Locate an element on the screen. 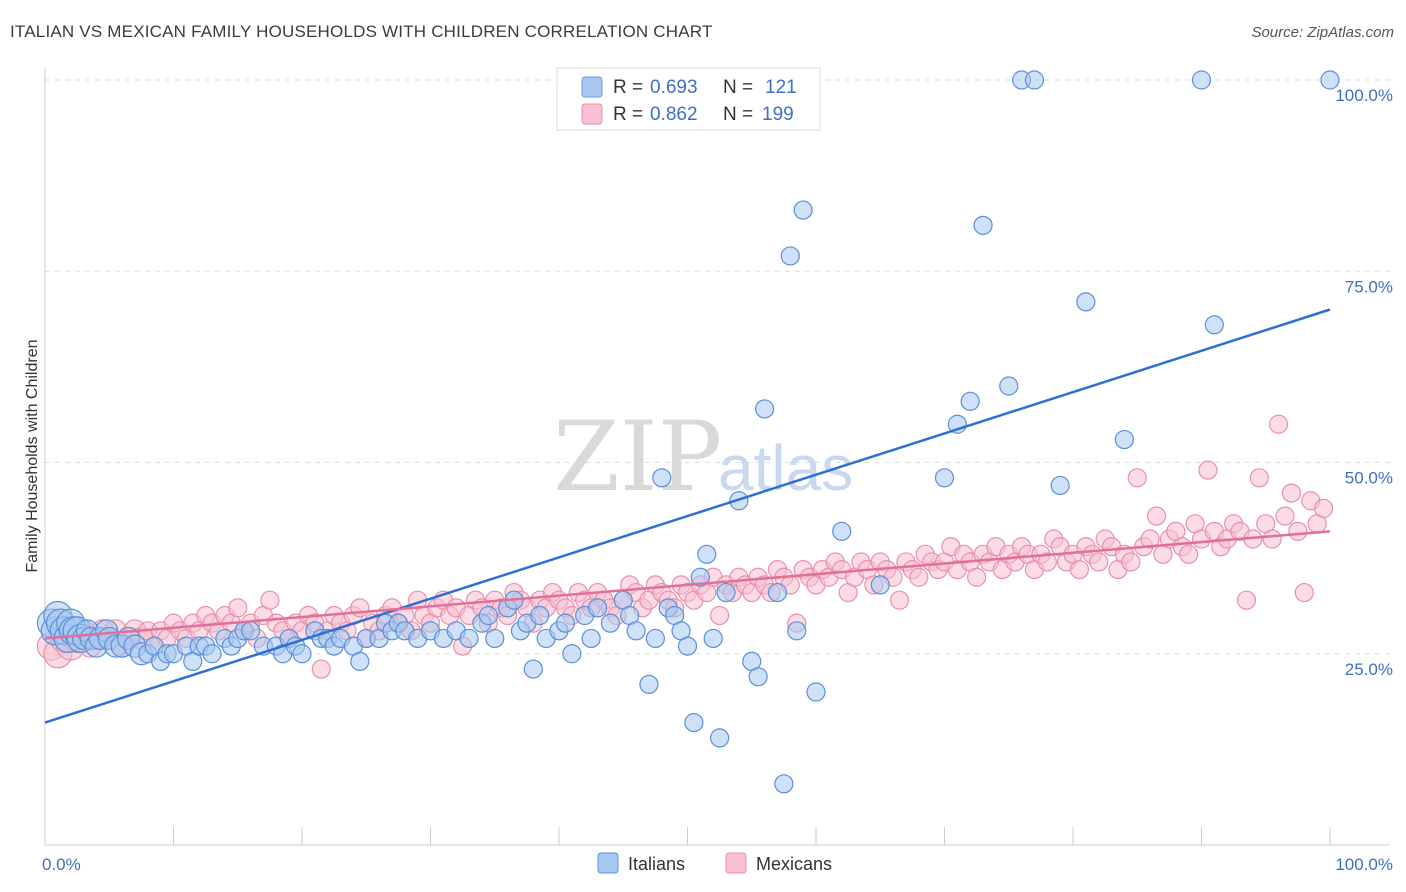  y-axis-title: Family Households with Children is located at coordinates (32, 456).